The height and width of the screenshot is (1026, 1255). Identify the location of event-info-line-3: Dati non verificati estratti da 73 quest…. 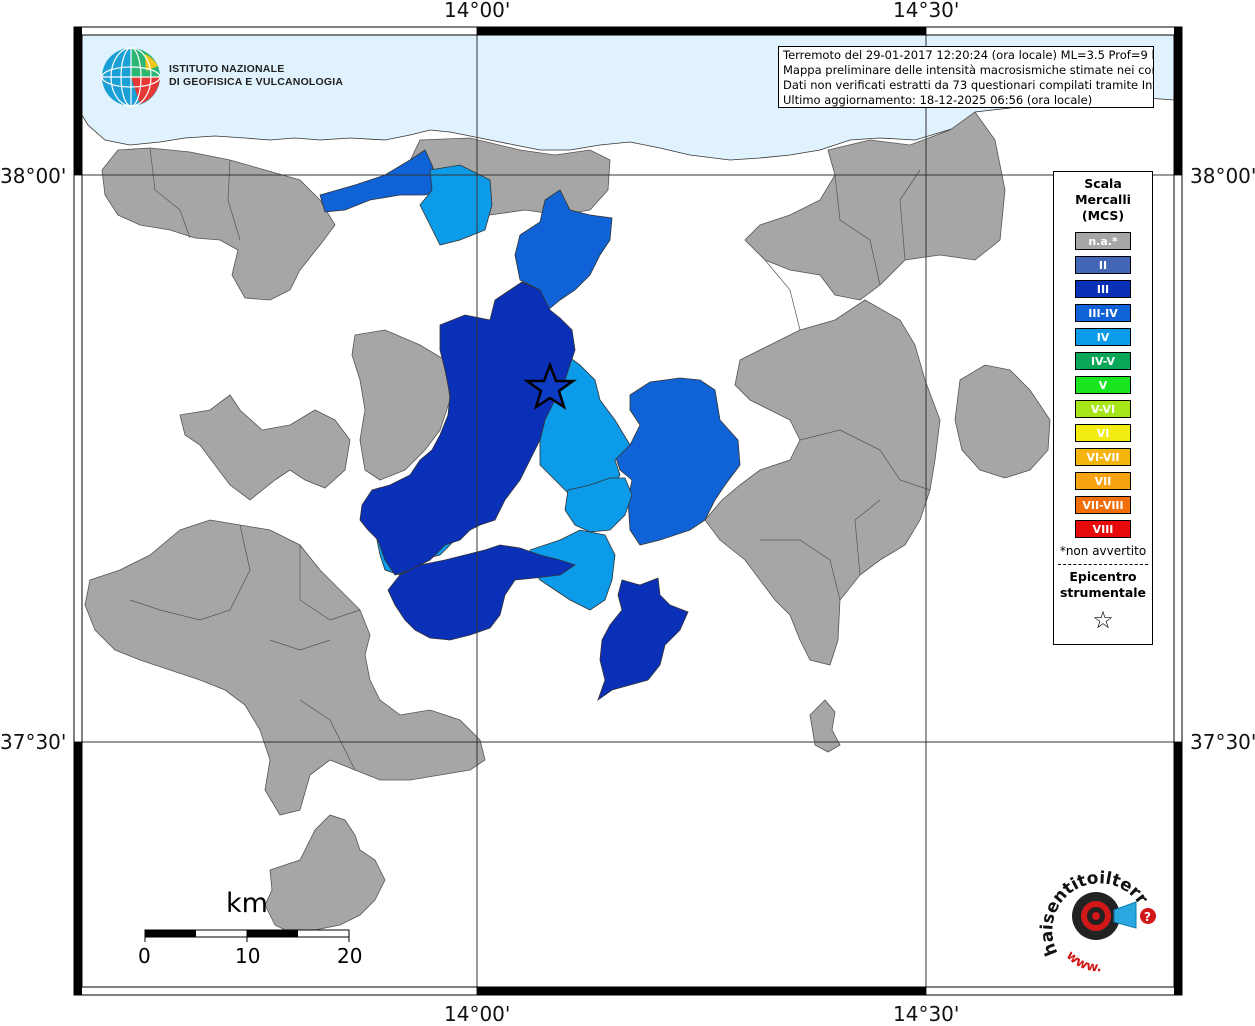
(968, 85).